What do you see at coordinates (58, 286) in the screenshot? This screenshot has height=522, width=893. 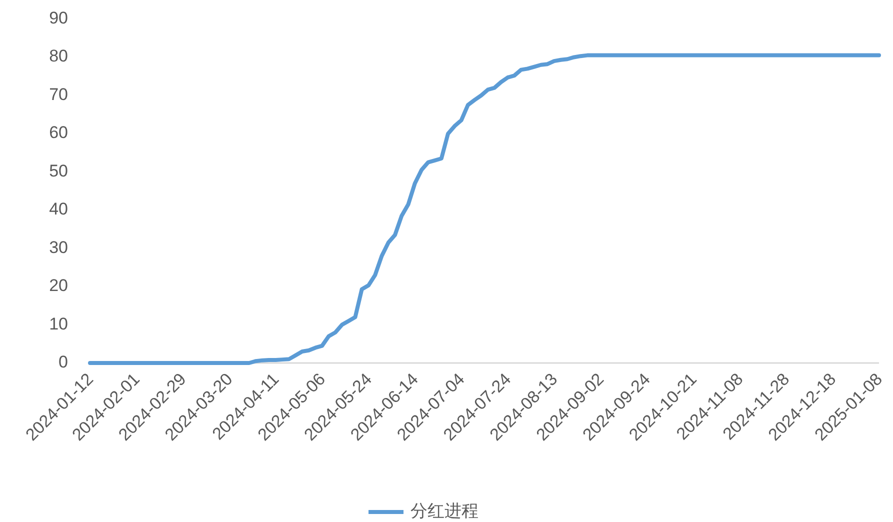 I see `y-tick-label: 20` at bounding box center [58, 286].